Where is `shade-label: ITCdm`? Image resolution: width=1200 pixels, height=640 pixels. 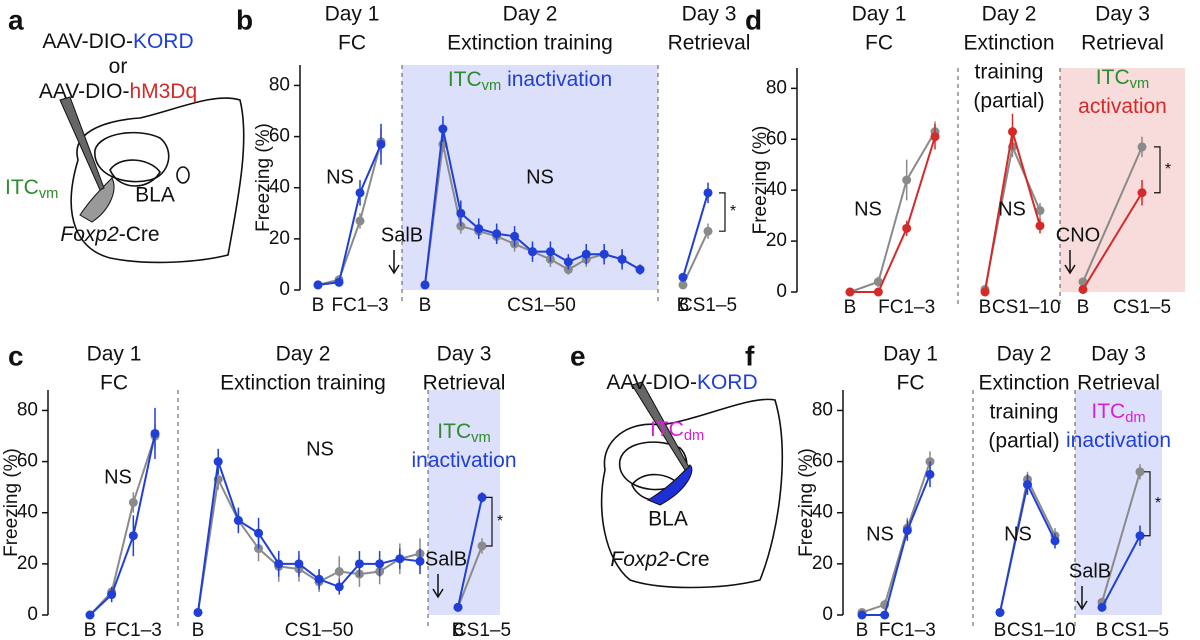
shade-label: ITCdm is located at coordinates (1118, 413).